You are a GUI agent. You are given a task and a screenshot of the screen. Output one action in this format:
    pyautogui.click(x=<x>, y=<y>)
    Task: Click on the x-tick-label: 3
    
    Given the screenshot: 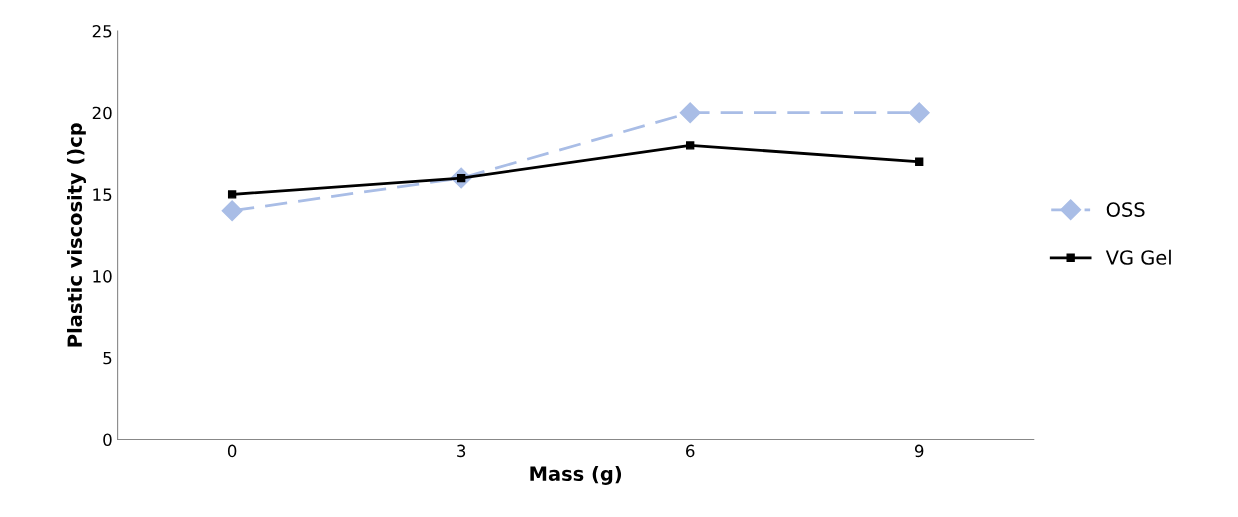 What is the action you would take?
    pyautogui.click(x=461, y=451)
    